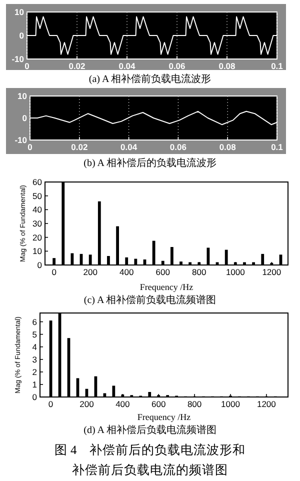  I want to click on y-tick-label: 1, so click(35, 384).